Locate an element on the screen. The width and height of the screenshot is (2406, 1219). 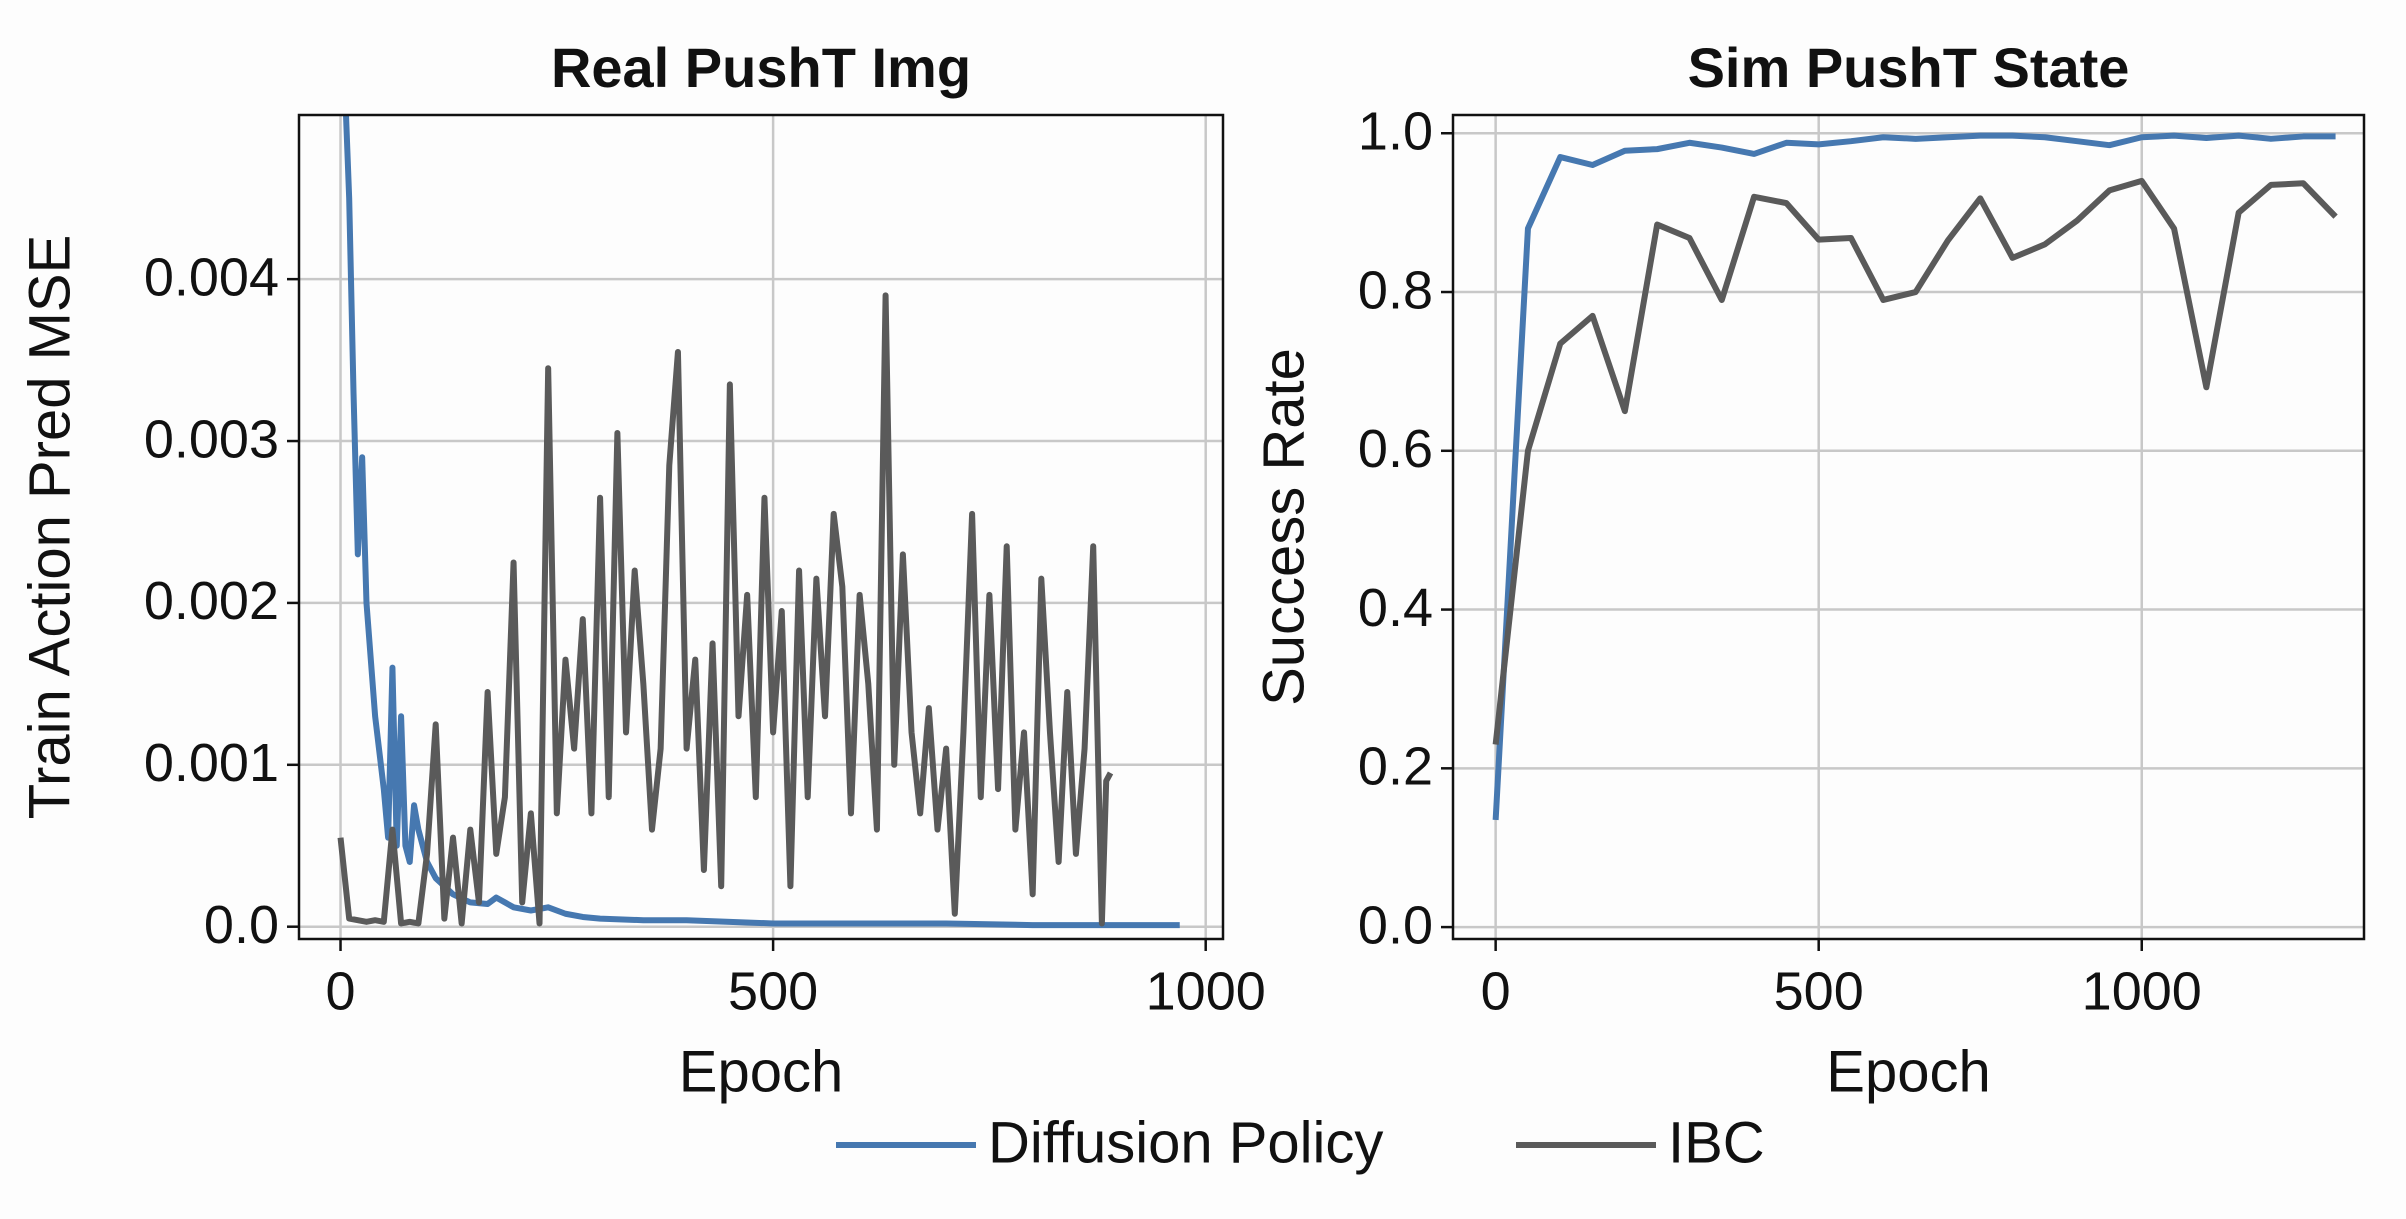
y-tick-label: 0.4 is located at coordinates (1395, 608).